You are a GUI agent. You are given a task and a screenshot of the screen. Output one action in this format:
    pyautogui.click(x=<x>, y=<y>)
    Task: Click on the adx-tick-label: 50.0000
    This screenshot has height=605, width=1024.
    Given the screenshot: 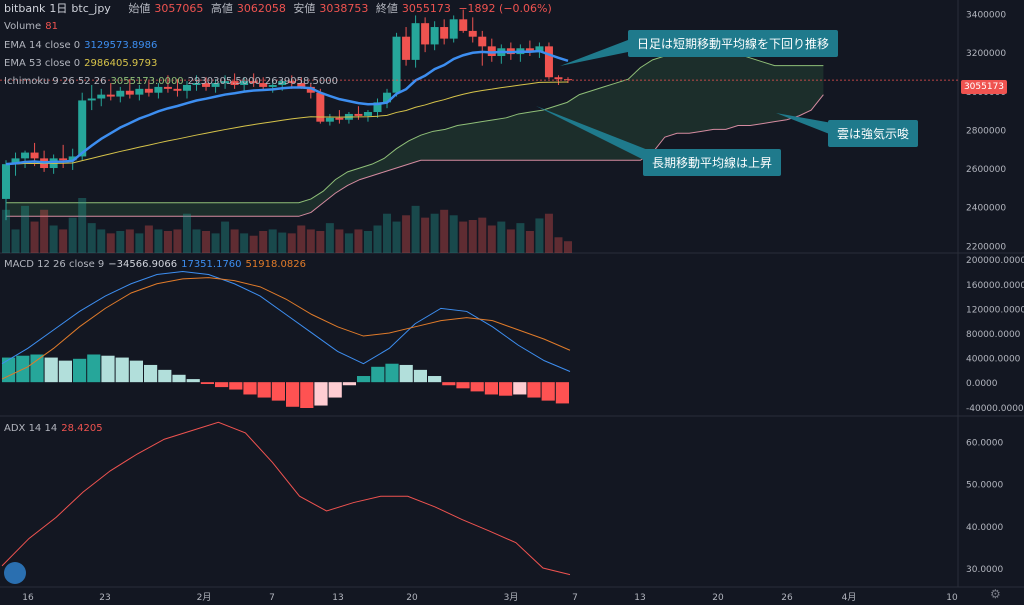 What is the action you would take?
    pyautogui.click(x=984, y=486)
    